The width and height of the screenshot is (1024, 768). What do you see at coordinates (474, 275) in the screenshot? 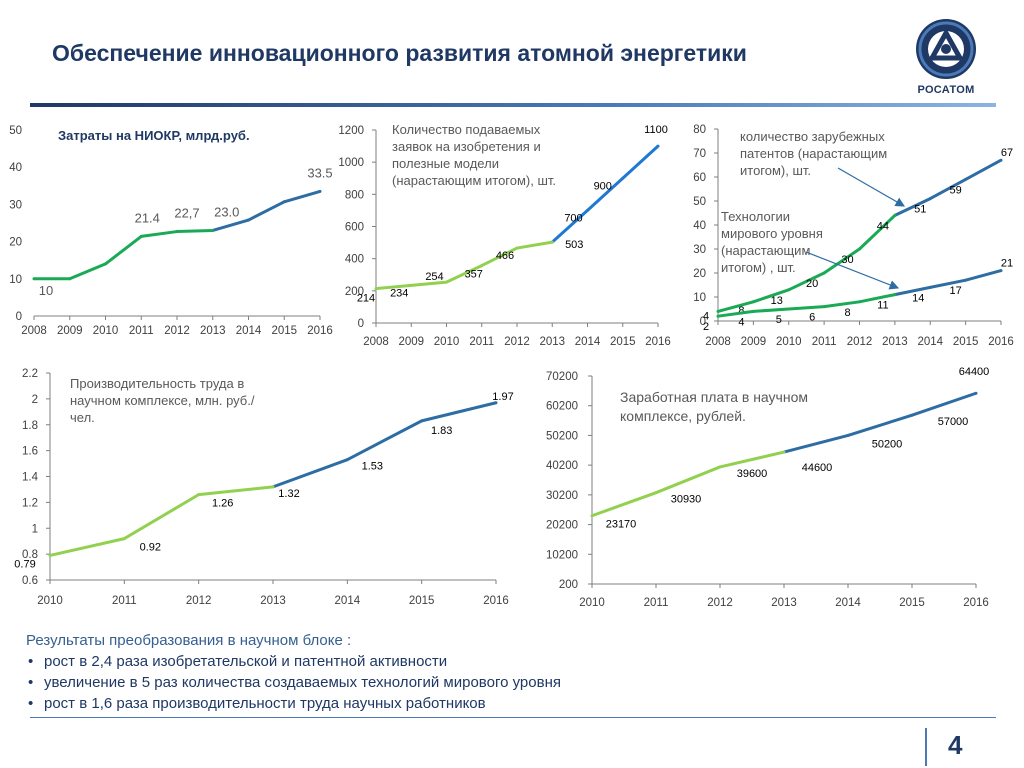
I see `data-label: 357` at bounding box center [474, 275].